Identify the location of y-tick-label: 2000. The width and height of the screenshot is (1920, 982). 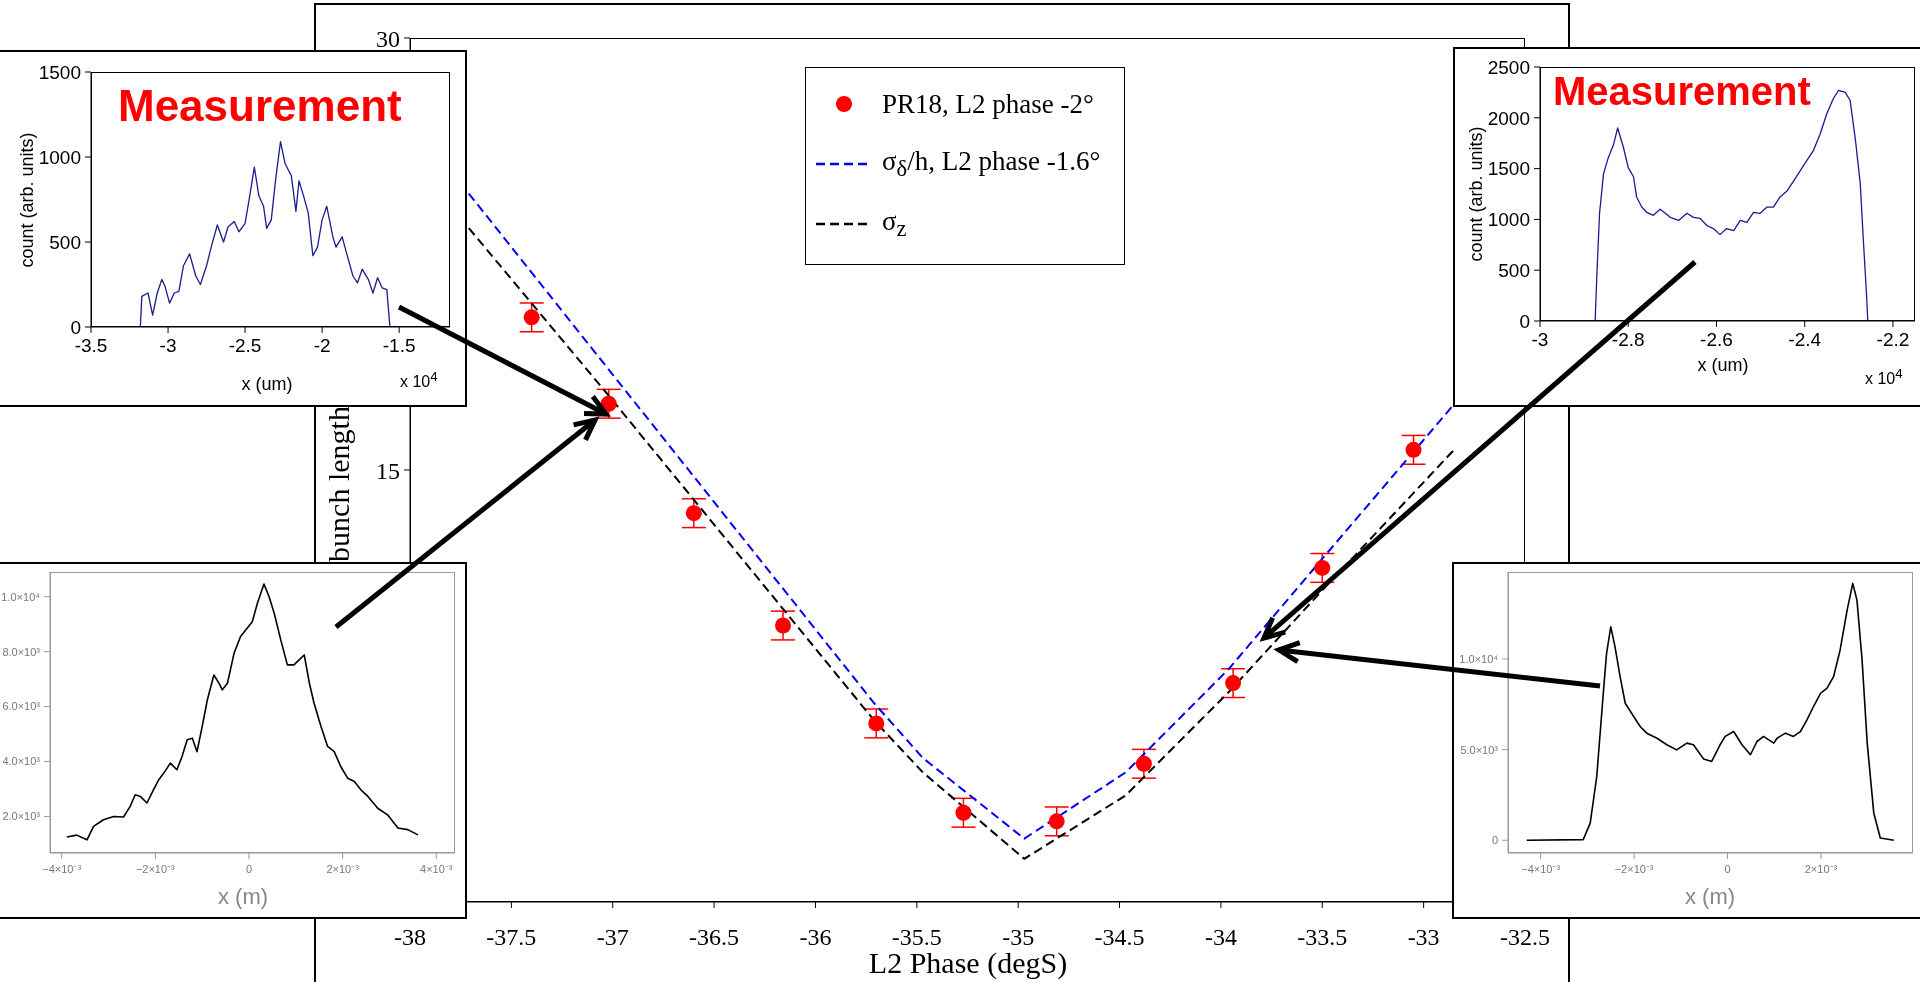
(1508, 118).